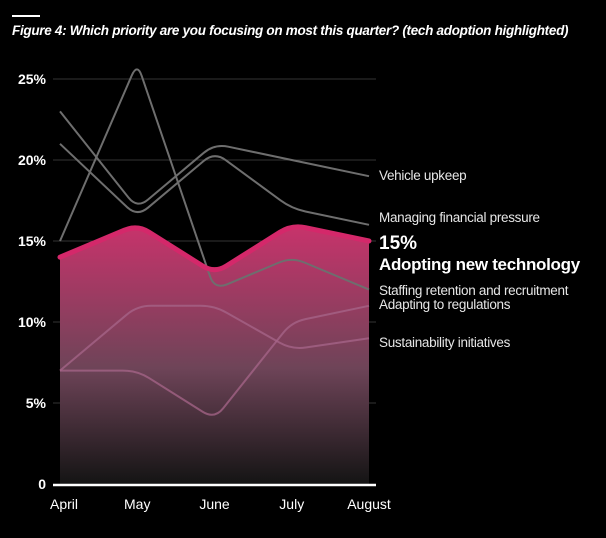 The height and width of the screenshot is (538, 606). Describe the element at coordinates (369, 504) in the screenshot. I see `x-tick-label: August` at that location.